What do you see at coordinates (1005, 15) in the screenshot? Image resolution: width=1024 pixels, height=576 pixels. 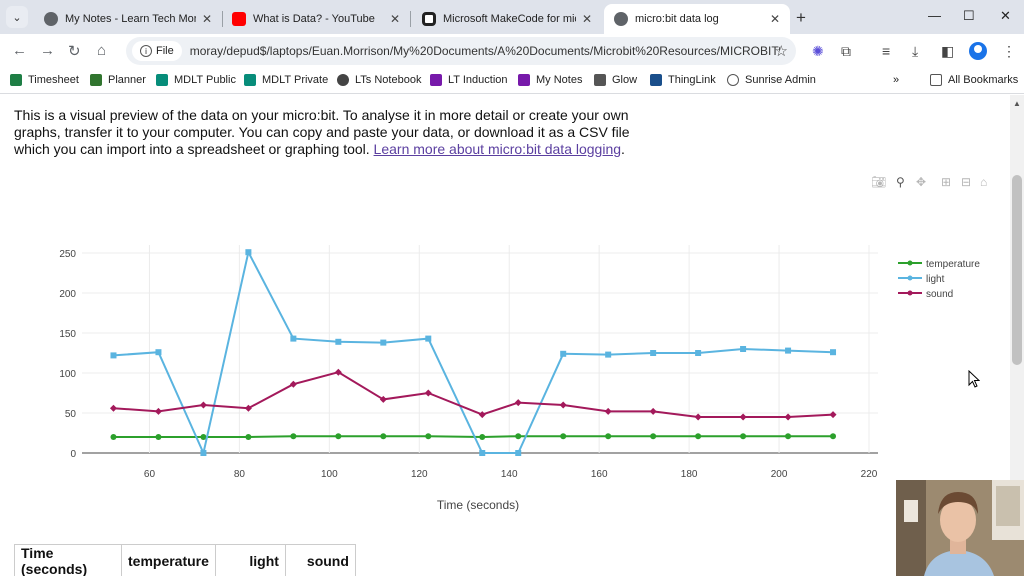 I see `close-window-icon: ✕` at bounding box center [1005, 15].